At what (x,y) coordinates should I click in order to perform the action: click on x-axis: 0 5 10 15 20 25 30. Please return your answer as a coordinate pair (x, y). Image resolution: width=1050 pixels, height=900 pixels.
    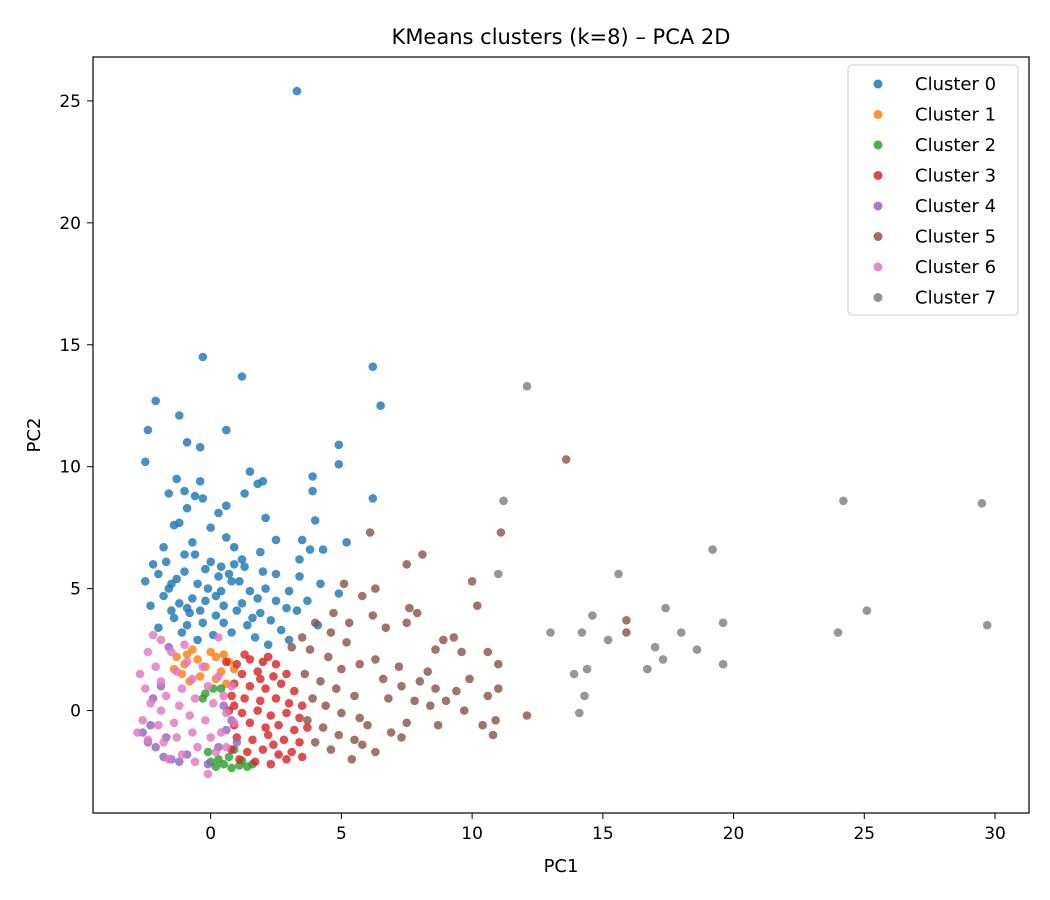
    Looking at the image, I should click on (605, 828).